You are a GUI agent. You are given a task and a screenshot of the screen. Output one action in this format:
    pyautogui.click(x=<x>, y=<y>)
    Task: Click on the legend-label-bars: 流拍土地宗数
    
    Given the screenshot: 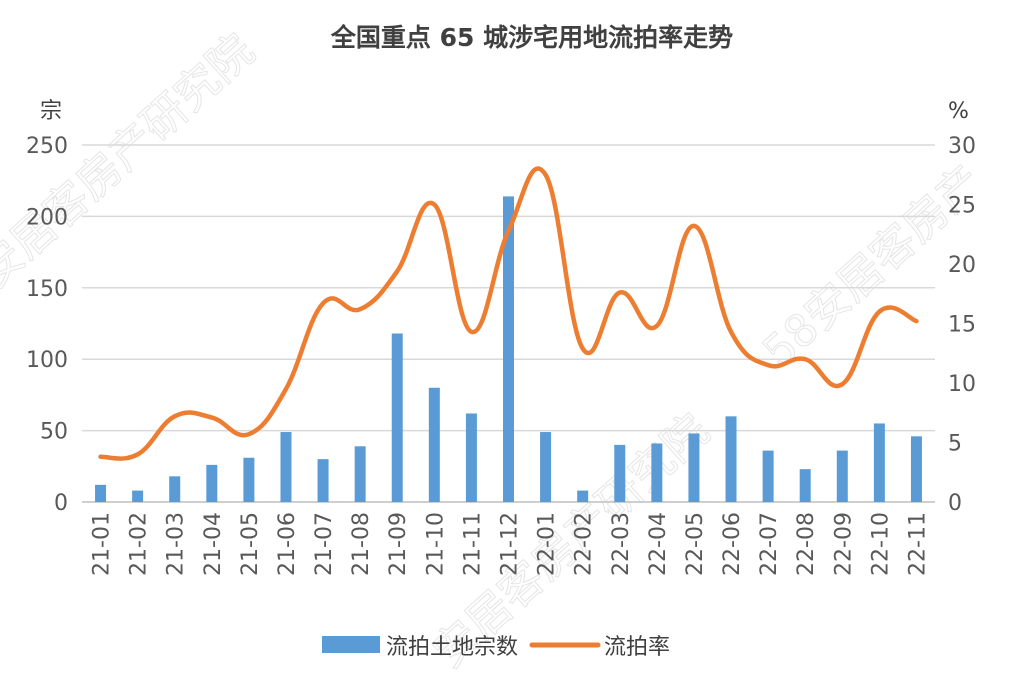 What is the action you would take?
    pyautogui.click(x=452, y=647)
    